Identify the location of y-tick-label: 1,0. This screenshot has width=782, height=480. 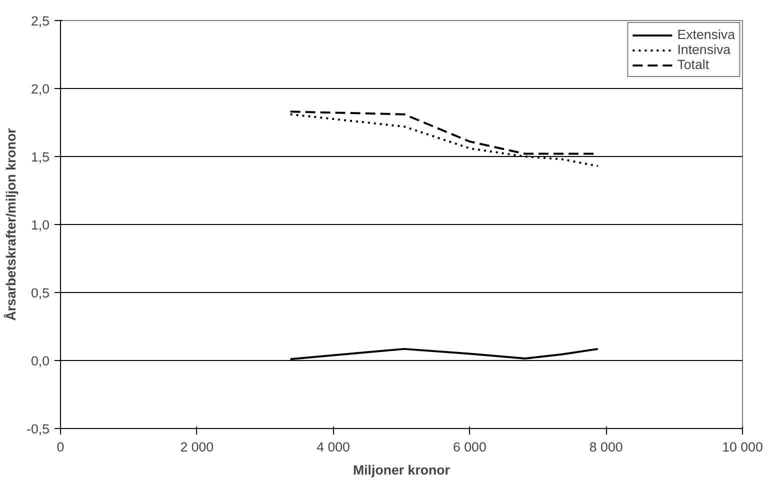
(40, 225).